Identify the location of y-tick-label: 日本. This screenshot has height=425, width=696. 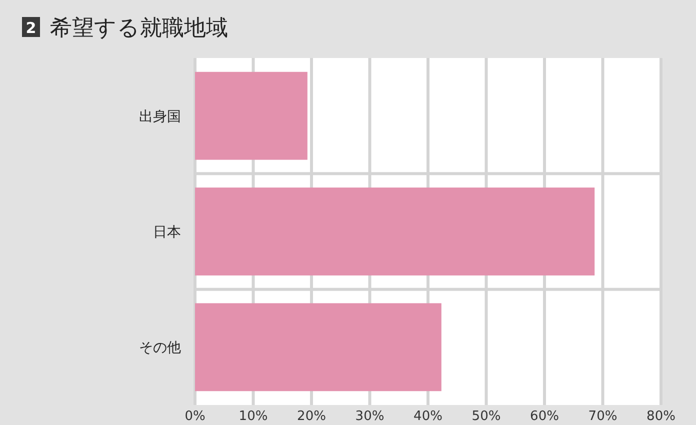
(167, 232).